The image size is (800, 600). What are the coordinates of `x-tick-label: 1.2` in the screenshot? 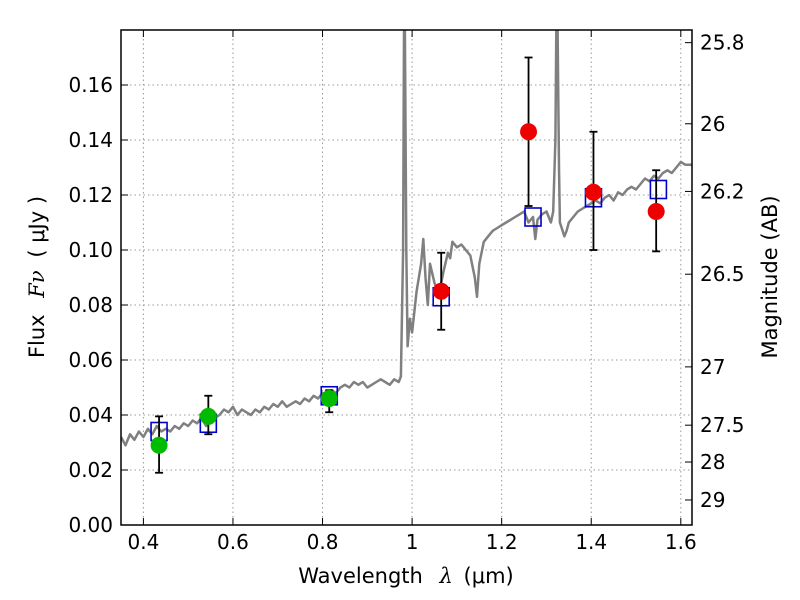 It's located at (502, 542).